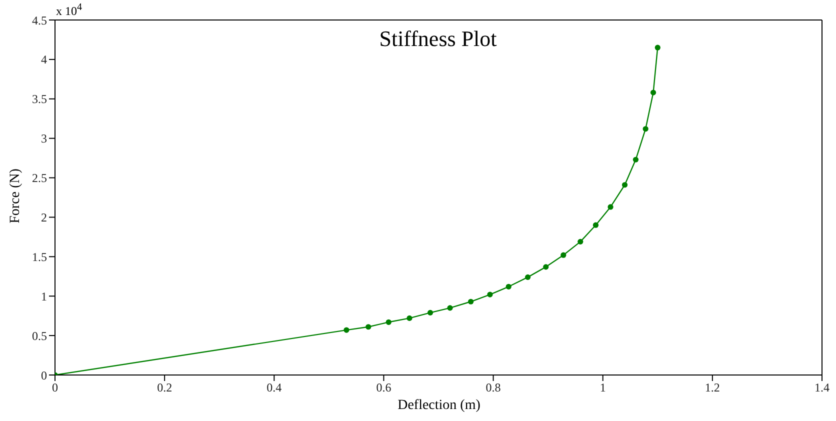  Describe the element at coordinates (44, 139) in the screenshot. I see `y-tick-label: 3` at that location.